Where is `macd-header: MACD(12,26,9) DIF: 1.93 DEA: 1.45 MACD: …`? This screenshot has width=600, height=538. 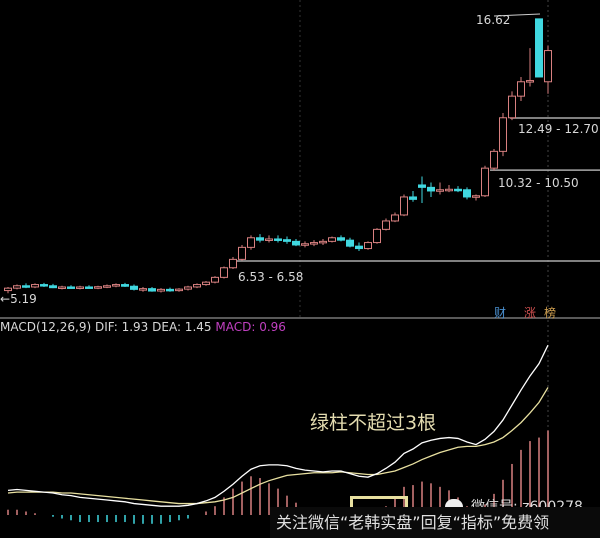 macd-header: MACD(12,26,9) DIF: 1.93 DEA: 1.45 MACD: … is located at coordinates (143, 327).